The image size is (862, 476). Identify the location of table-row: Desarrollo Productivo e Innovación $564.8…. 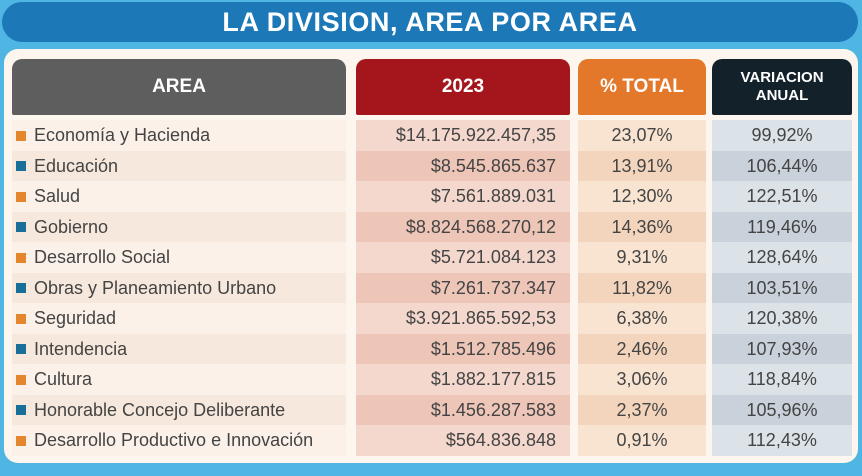
(431, 440).